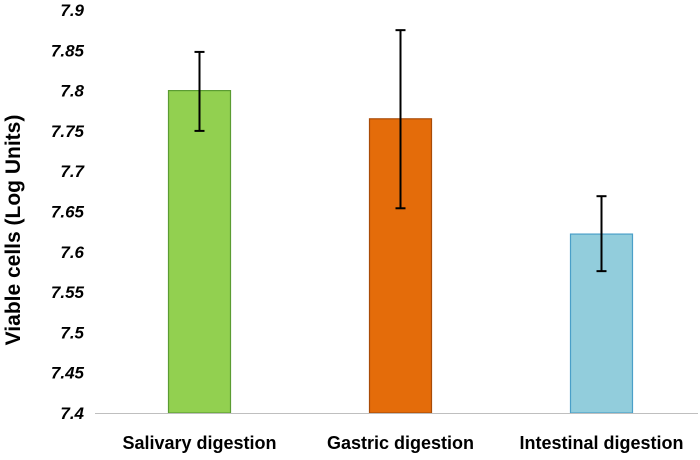  What do you see at coordinates (72, 171) in the screenshot?
I see `y-tick-label: 7.7` at bounding box center [72, 171].